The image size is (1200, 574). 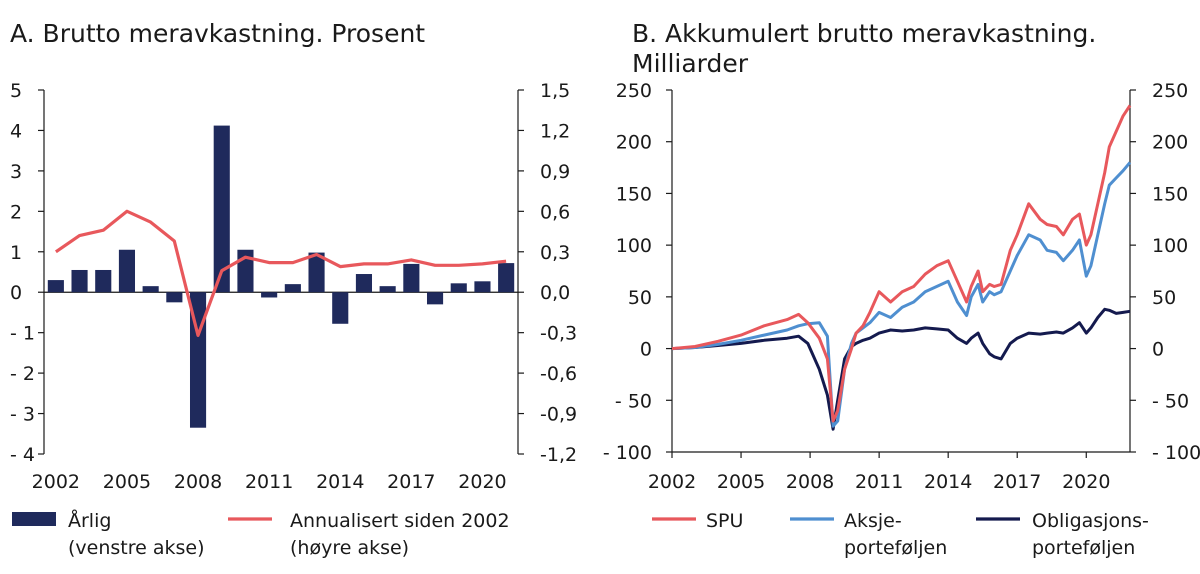 I want to click on chart-a-left-tick-label: 2, so click(x=16, y=212).